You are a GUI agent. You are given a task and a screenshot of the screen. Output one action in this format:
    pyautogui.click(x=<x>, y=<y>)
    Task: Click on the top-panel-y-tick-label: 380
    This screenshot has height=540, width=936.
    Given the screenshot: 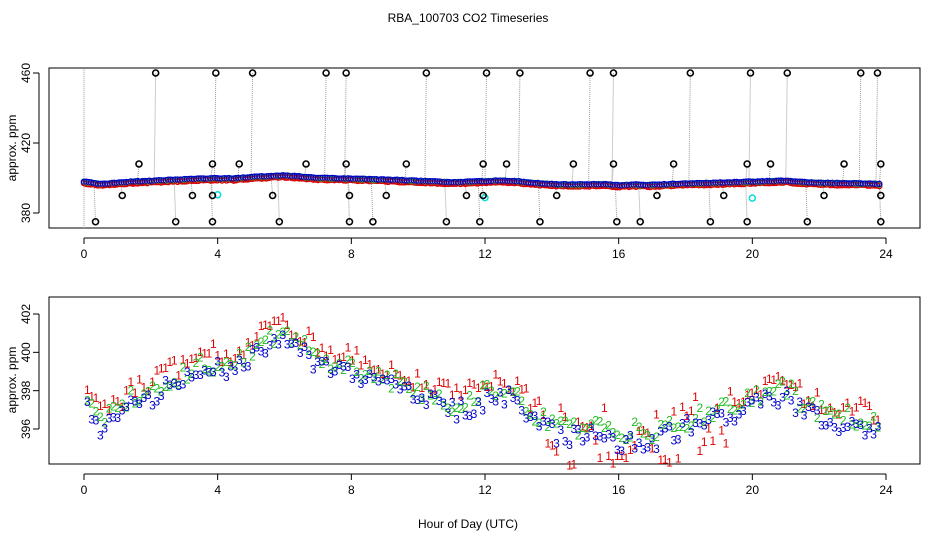 What is the action you would take?
    pyautogui.click(x=26, y=213)
    